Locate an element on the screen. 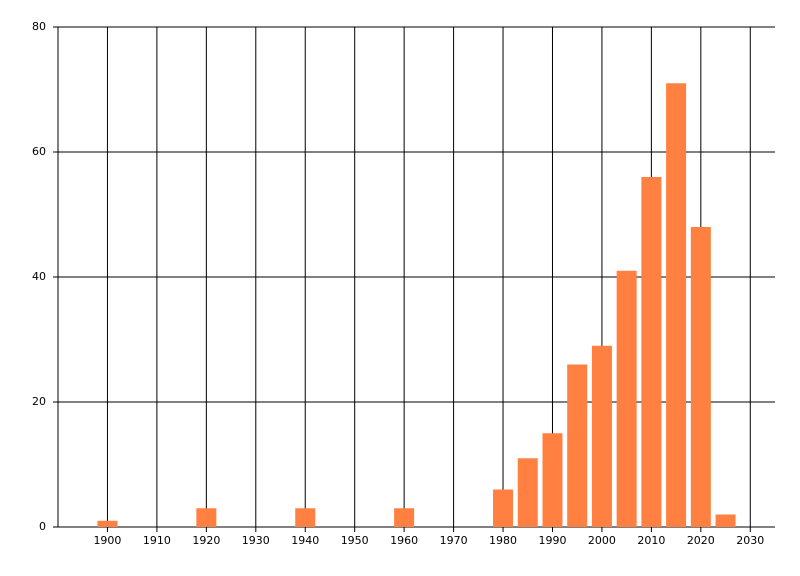 The width and height of the screenshot is (800, 576). x-tick-label: 1990 is located at coordinates (552, 540).